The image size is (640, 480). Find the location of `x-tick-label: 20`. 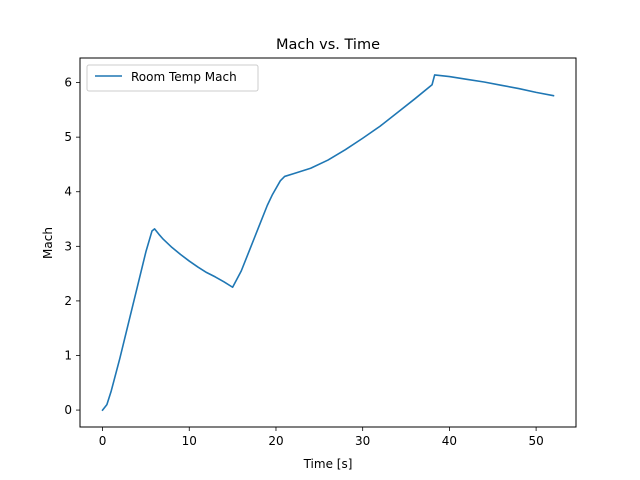

x-tick-label: 20 is located at coordinates (275, 441).